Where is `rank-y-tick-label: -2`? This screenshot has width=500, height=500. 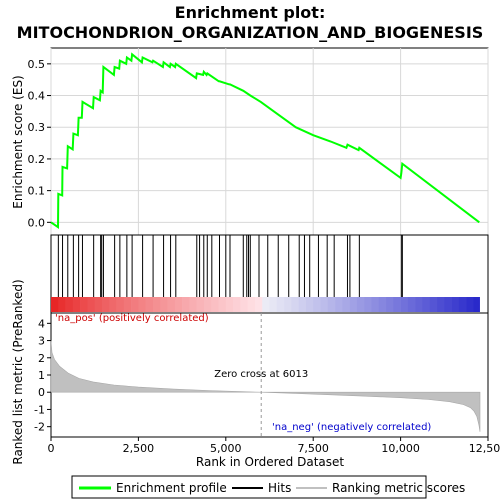 rank-y-tick-label: -2 is located at coordinates (39, 427).